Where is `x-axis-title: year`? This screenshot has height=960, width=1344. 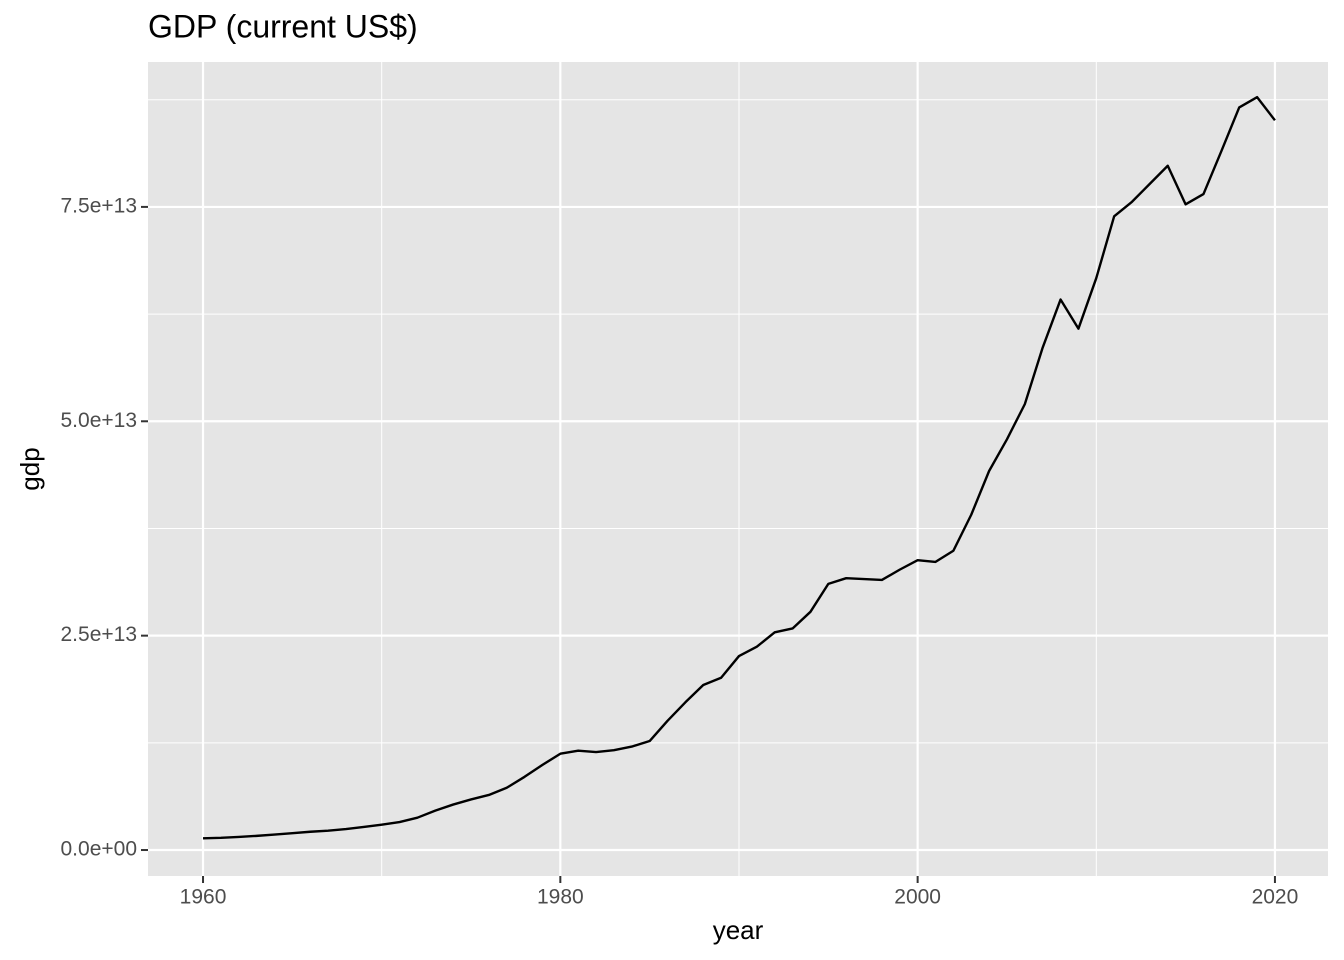
x-axis-title: year is located at coordinates (738, 930).